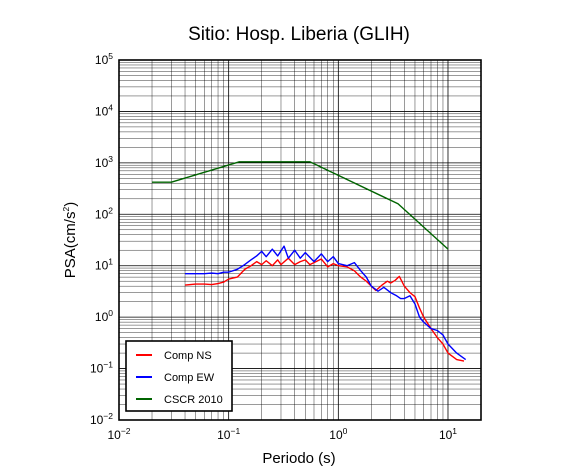  What do you see at coordinates (70, 245) in the screenshot?
I see `y-axis-label-base: PSA(cm/s` at bounding box center [70, 245].